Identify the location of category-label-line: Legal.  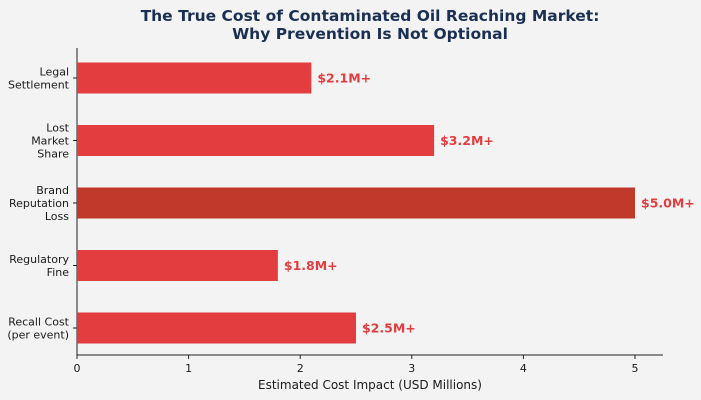
(54, 72).